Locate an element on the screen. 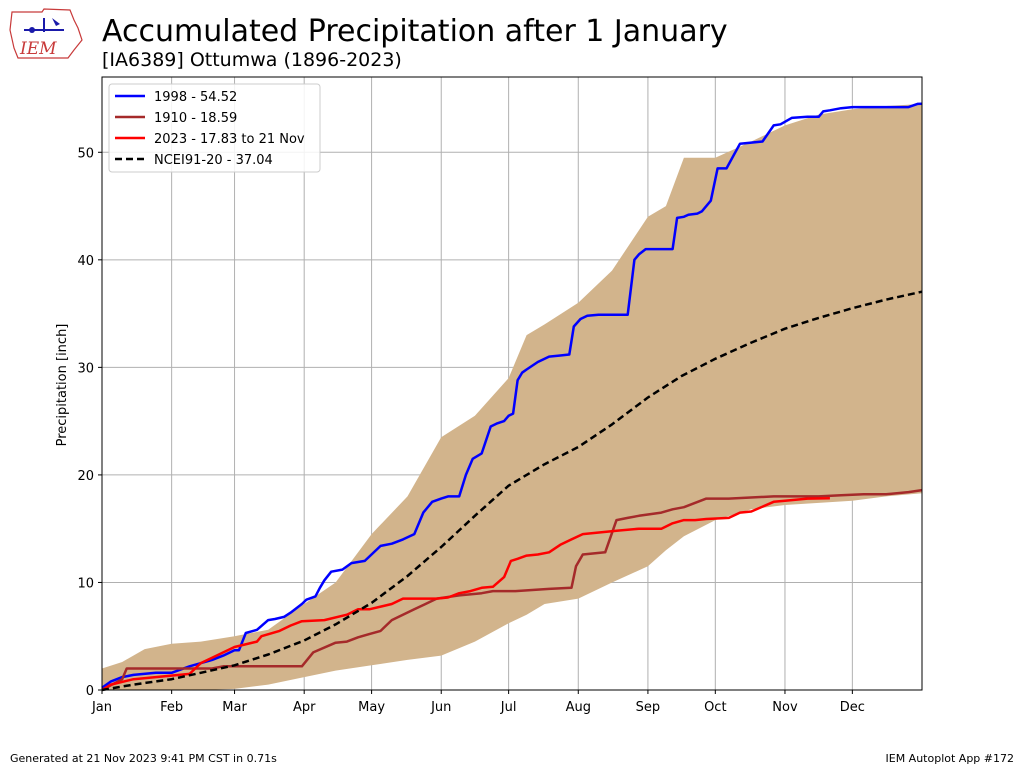 This screenshot has height=768, width=1024. x-tick-label: Mar is located at coordinates (234, 707).